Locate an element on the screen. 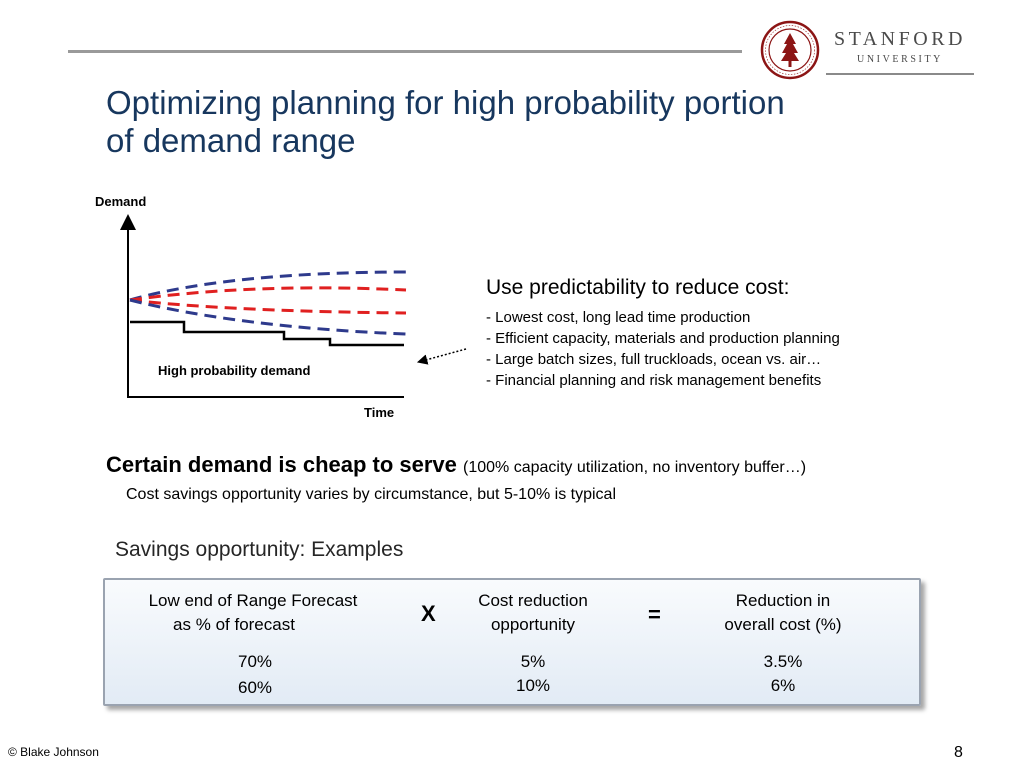 This screenshot has width=1024, height=768. row-1-overall: 3.5% is located at coordinates (783, 661).